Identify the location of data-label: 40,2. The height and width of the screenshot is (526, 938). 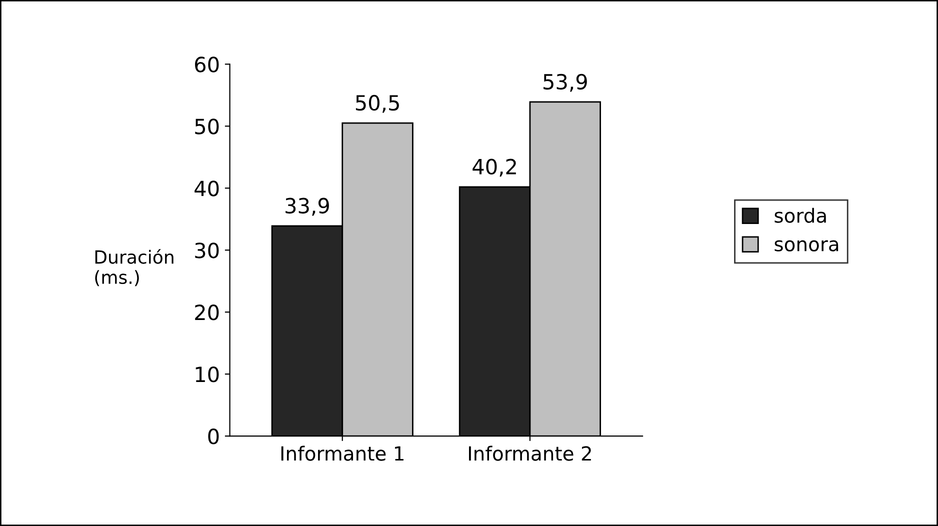
(494, 167).